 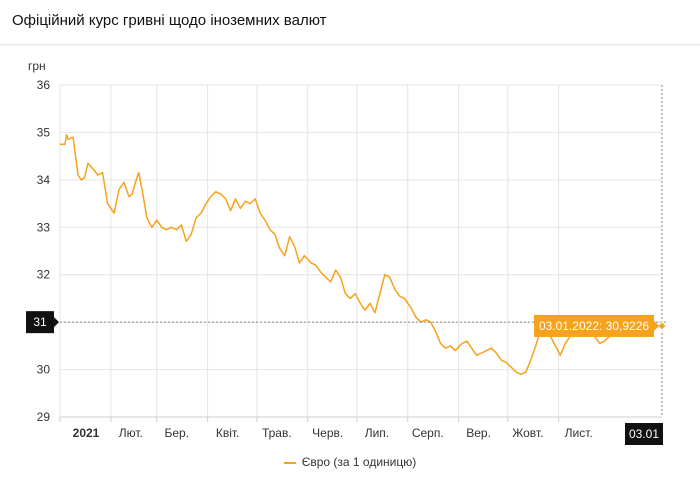 What do you see at coordinates (37, 66) in the screenshot?
I see `y-axis-label: грн` at bounding box center [37, 66].